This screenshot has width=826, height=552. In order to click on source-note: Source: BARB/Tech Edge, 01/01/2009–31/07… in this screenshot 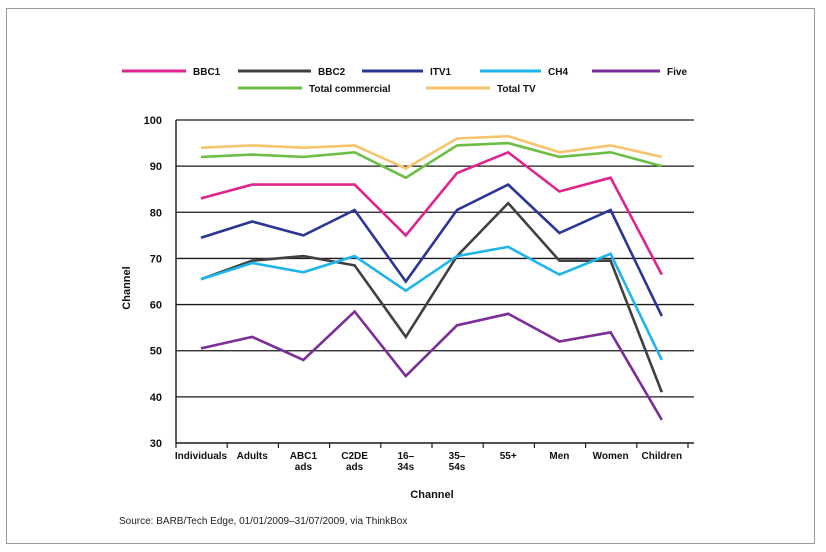, I will do `click(263, 521)`.